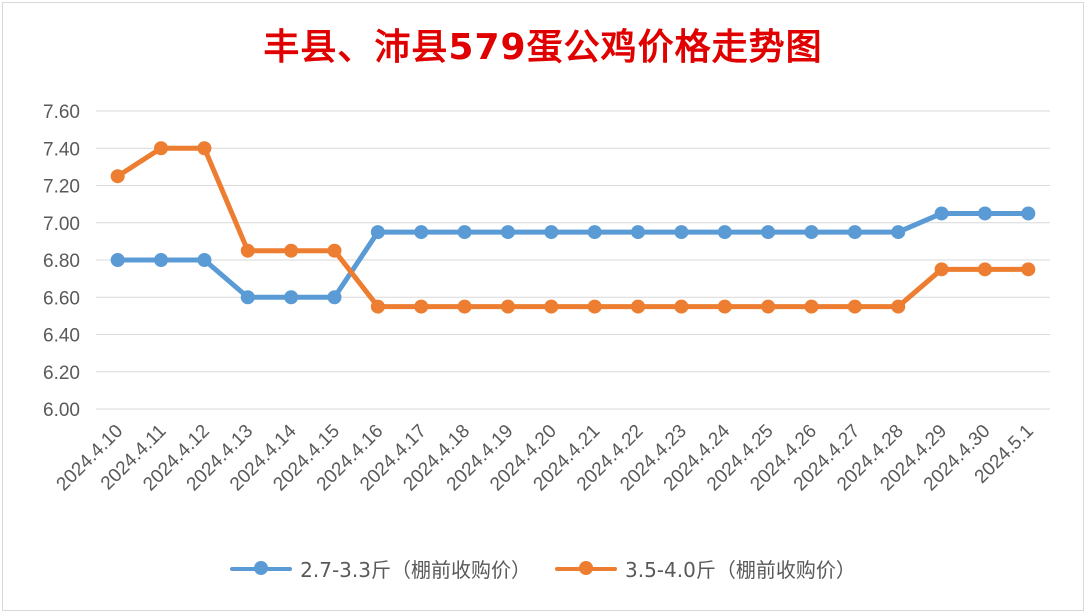 The height and width of the screenshot is (613, 1086). I want to click on legend-item-series-1: 2.7-3.3斤（棚前收购价）, so click(380, 568).